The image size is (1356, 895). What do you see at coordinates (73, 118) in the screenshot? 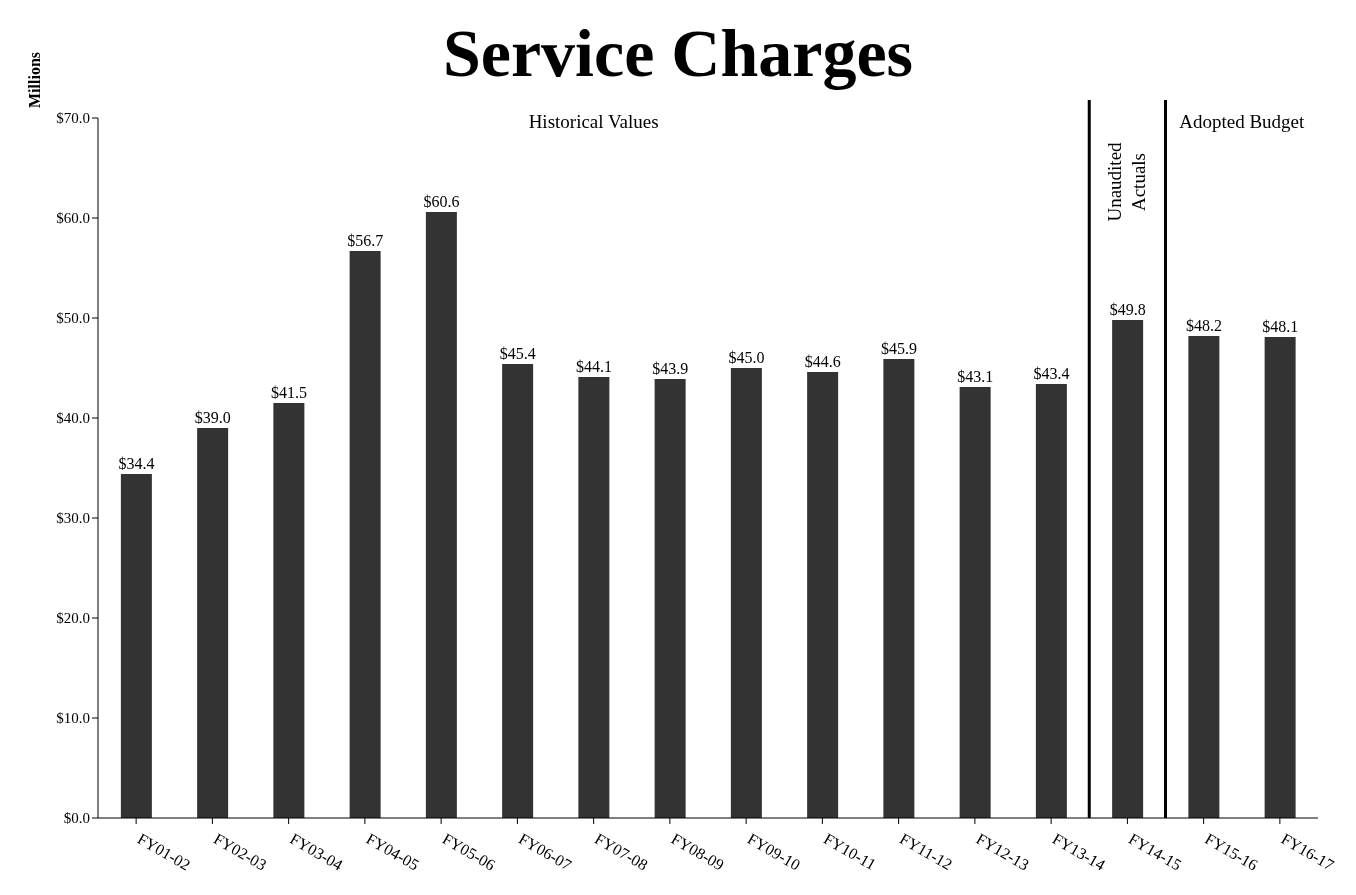
I see `y-tick-label: $70.0` at bounding box center [73, 118].